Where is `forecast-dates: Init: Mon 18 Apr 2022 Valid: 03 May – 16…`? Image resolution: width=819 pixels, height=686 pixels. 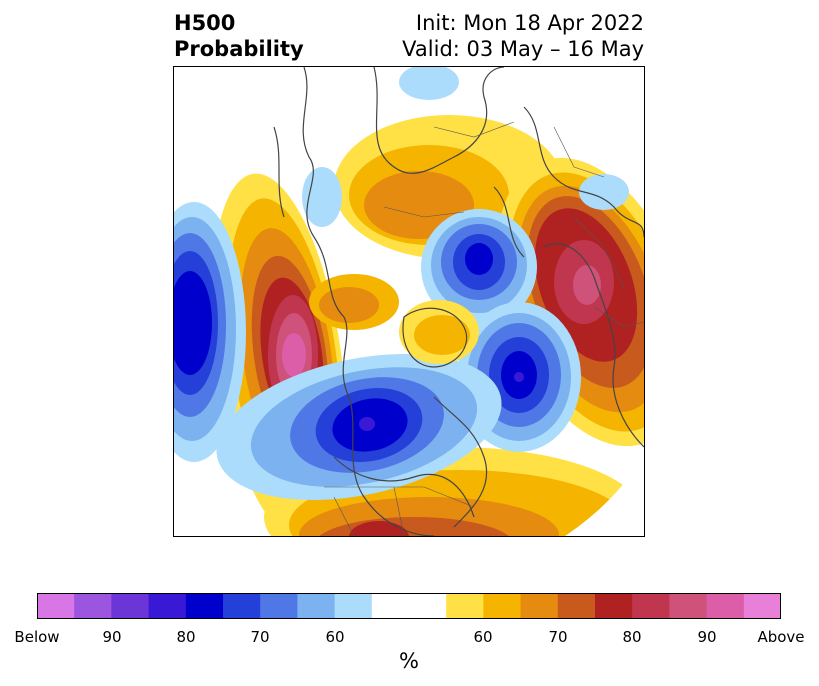
forecast-dates: Init: Mon 18 Apr 2022 Valid: 03 May – 16… is located at coordinates (523, 36).